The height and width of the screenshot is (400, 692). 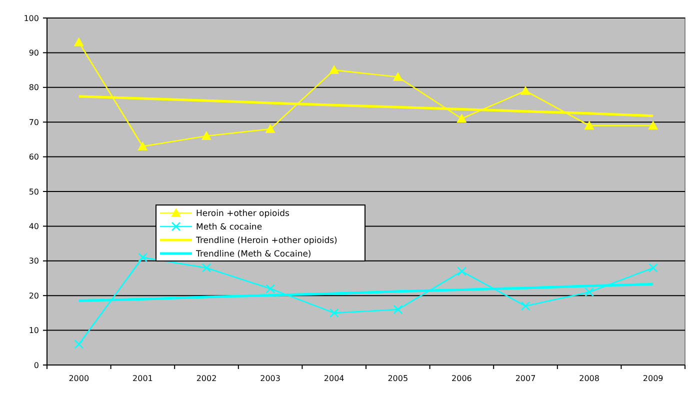 What do you see at coordinates (79, 378) in the screenshot?
I see `x-tick-label: 2000` at bounding box center [79, 378].